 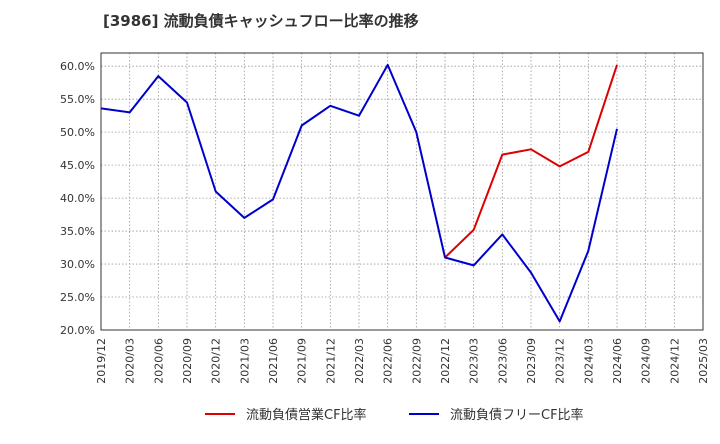 I want to click on x-tick-label: 2025/03, so click(x=703, y=361).